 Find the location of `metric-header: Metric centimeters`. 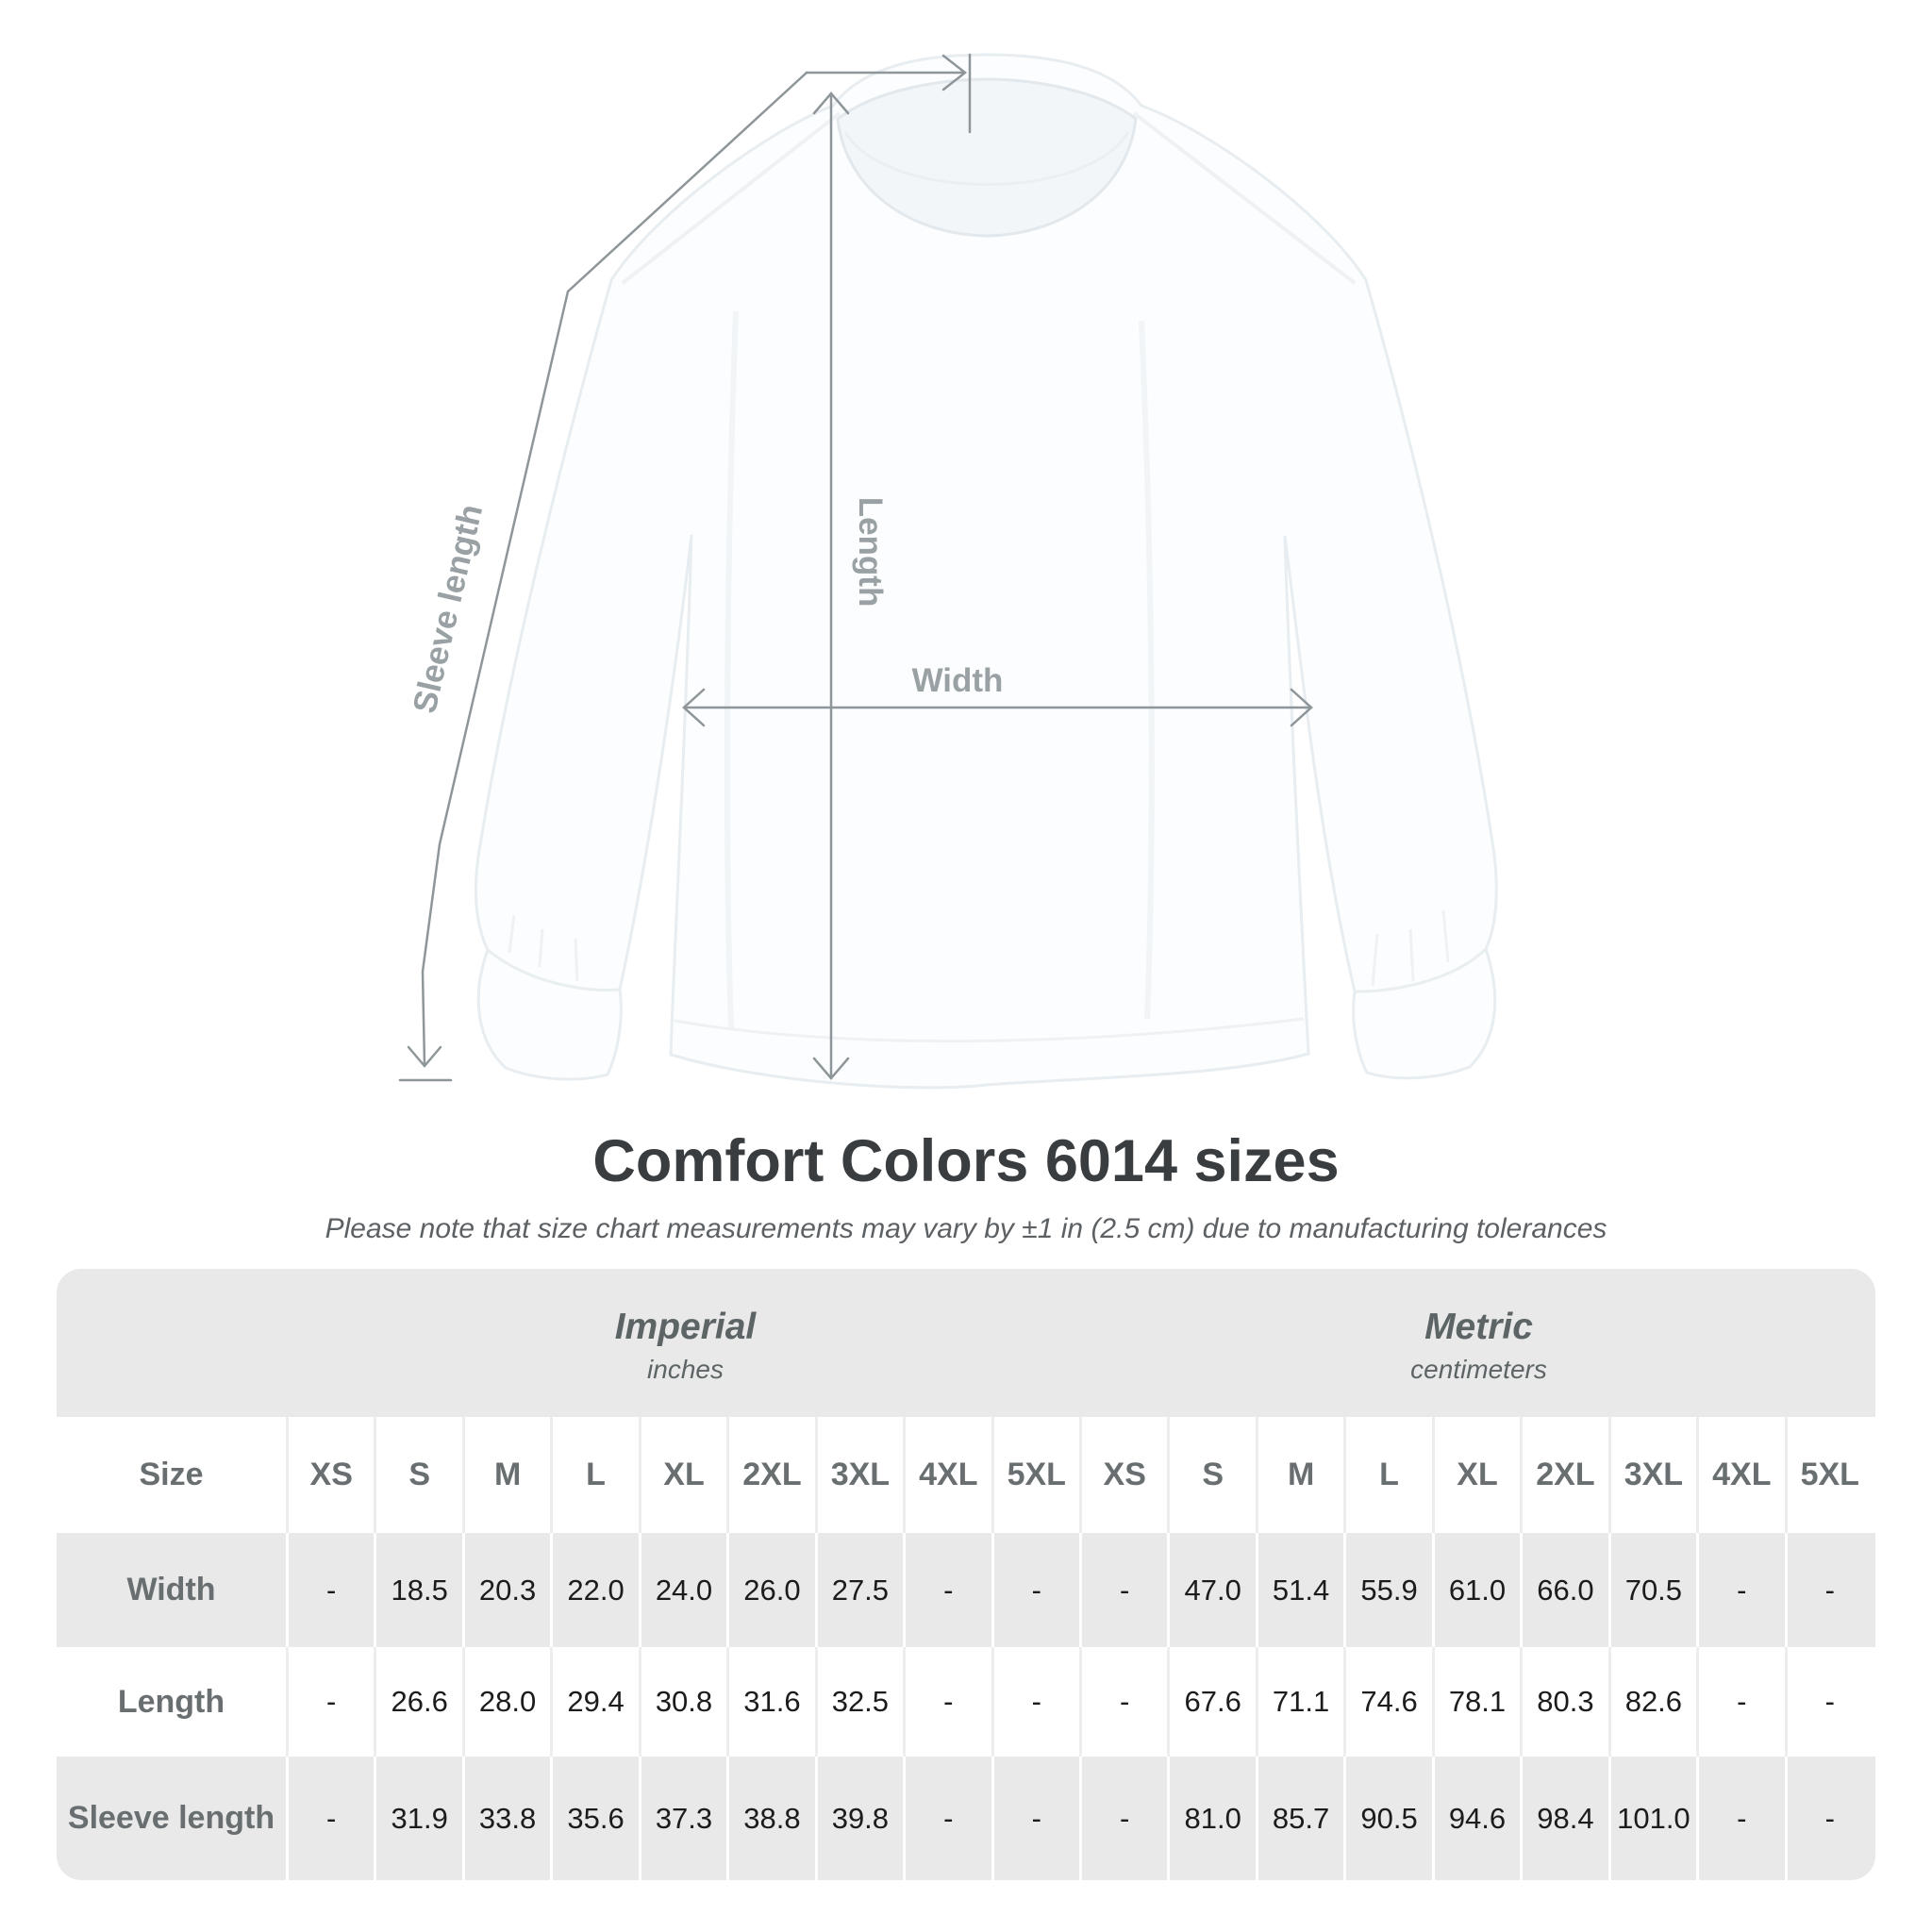

metric-header: Metric centimeters is located at coordinates (1478, 1343).